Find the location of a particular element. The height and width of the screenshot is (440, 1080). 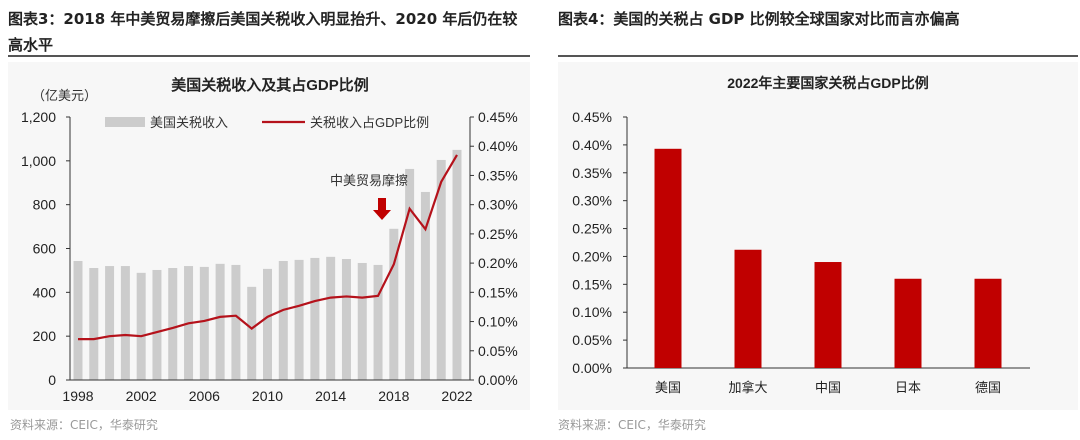

chart-title: 美国关税收入及其占GDP比例 is located at coordinates (270, 85).